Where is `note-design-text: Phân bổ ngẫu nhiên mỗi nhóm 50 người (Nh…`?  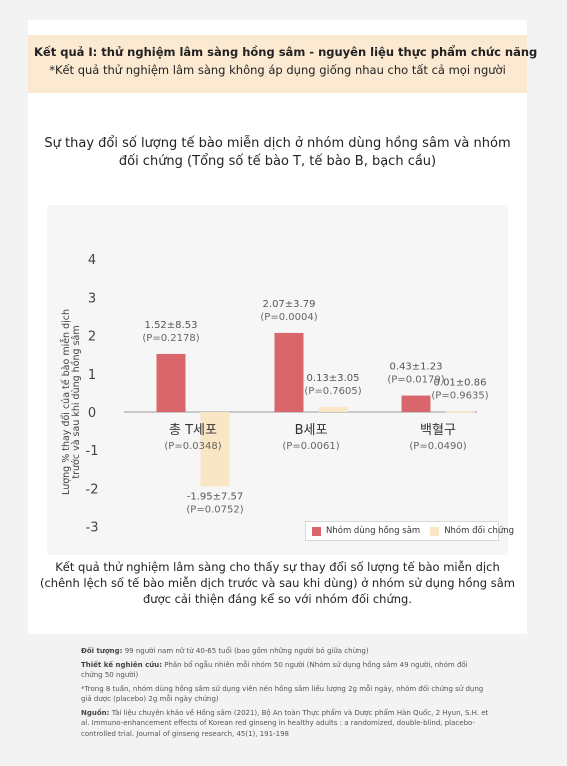 note-design-text: Phân bổ ngẫu nhiên mỗi nhóm 50 người (Nh… is located at coordinates (274, 670).